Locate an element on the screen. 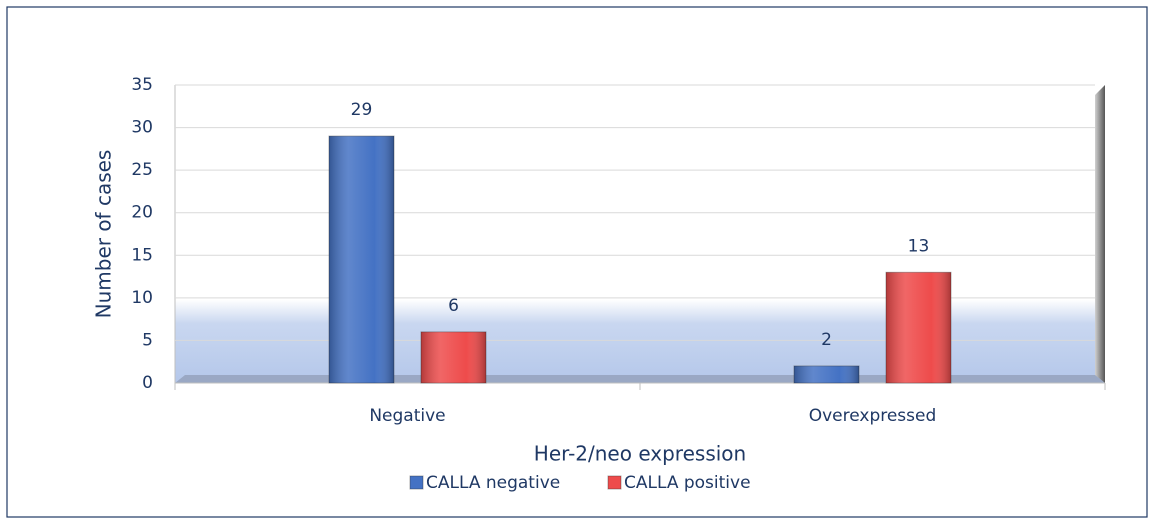  y-axis-title: Number of cases is located at coordinates (104, 234).